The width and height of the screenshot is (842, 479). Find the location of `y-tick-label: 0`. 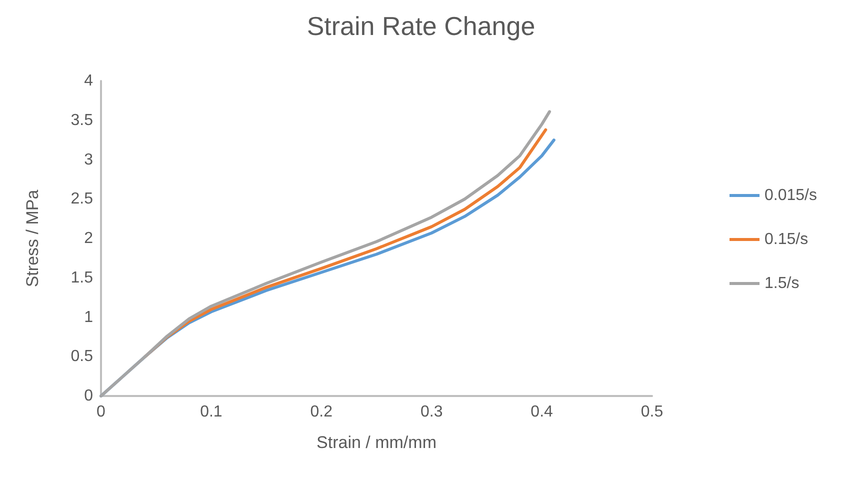

y-tick-label: 0 is located at coordinates (89, 396).